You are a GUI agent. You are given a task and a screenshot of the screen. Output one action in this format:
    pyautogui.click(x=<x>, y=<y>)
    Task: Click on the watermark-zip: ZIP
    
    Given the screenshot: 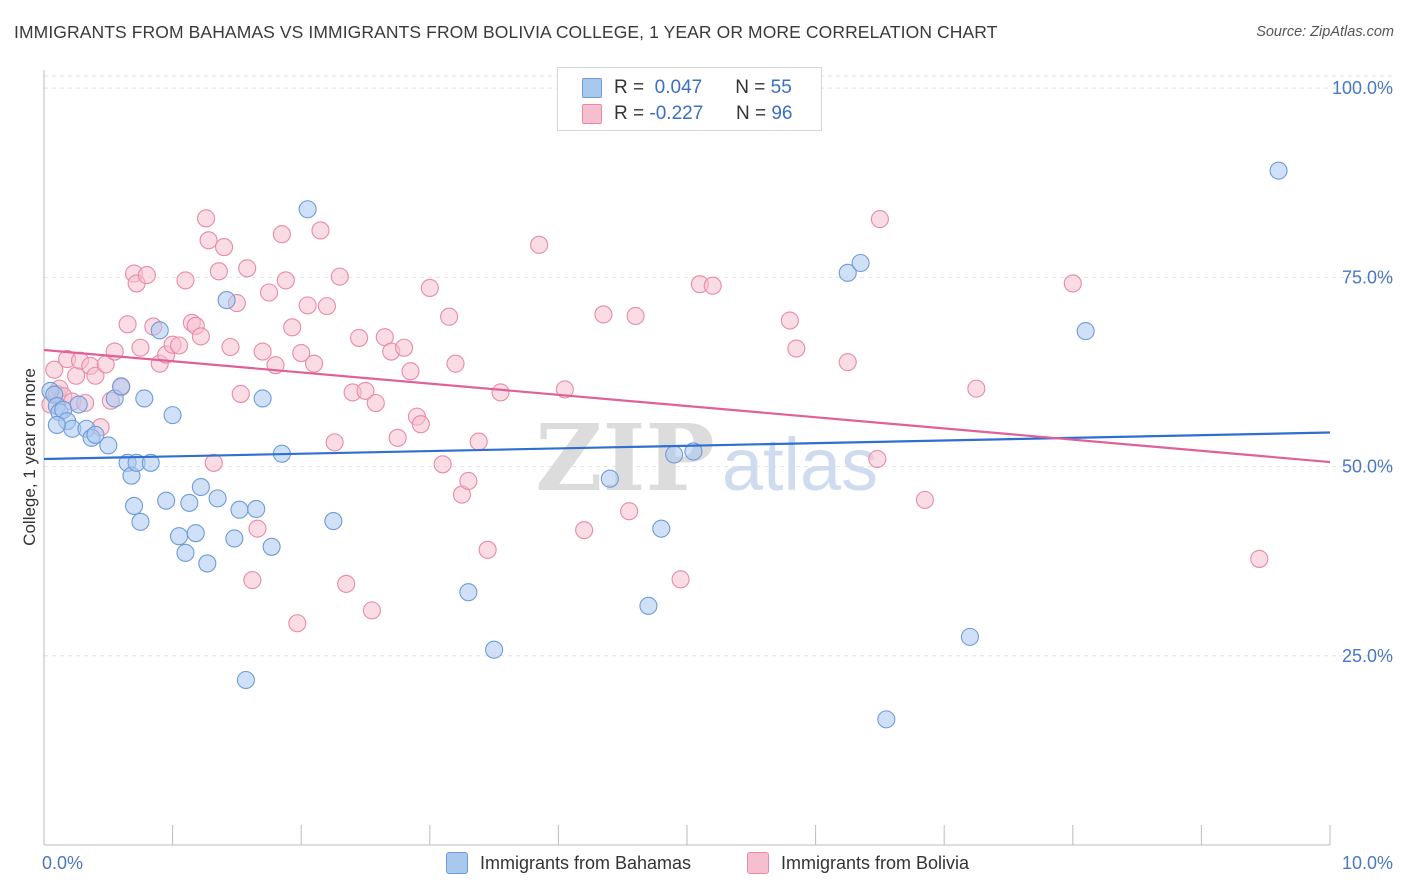 What is the action you would take?
    pyautogui.click(x=624, y=458)
    